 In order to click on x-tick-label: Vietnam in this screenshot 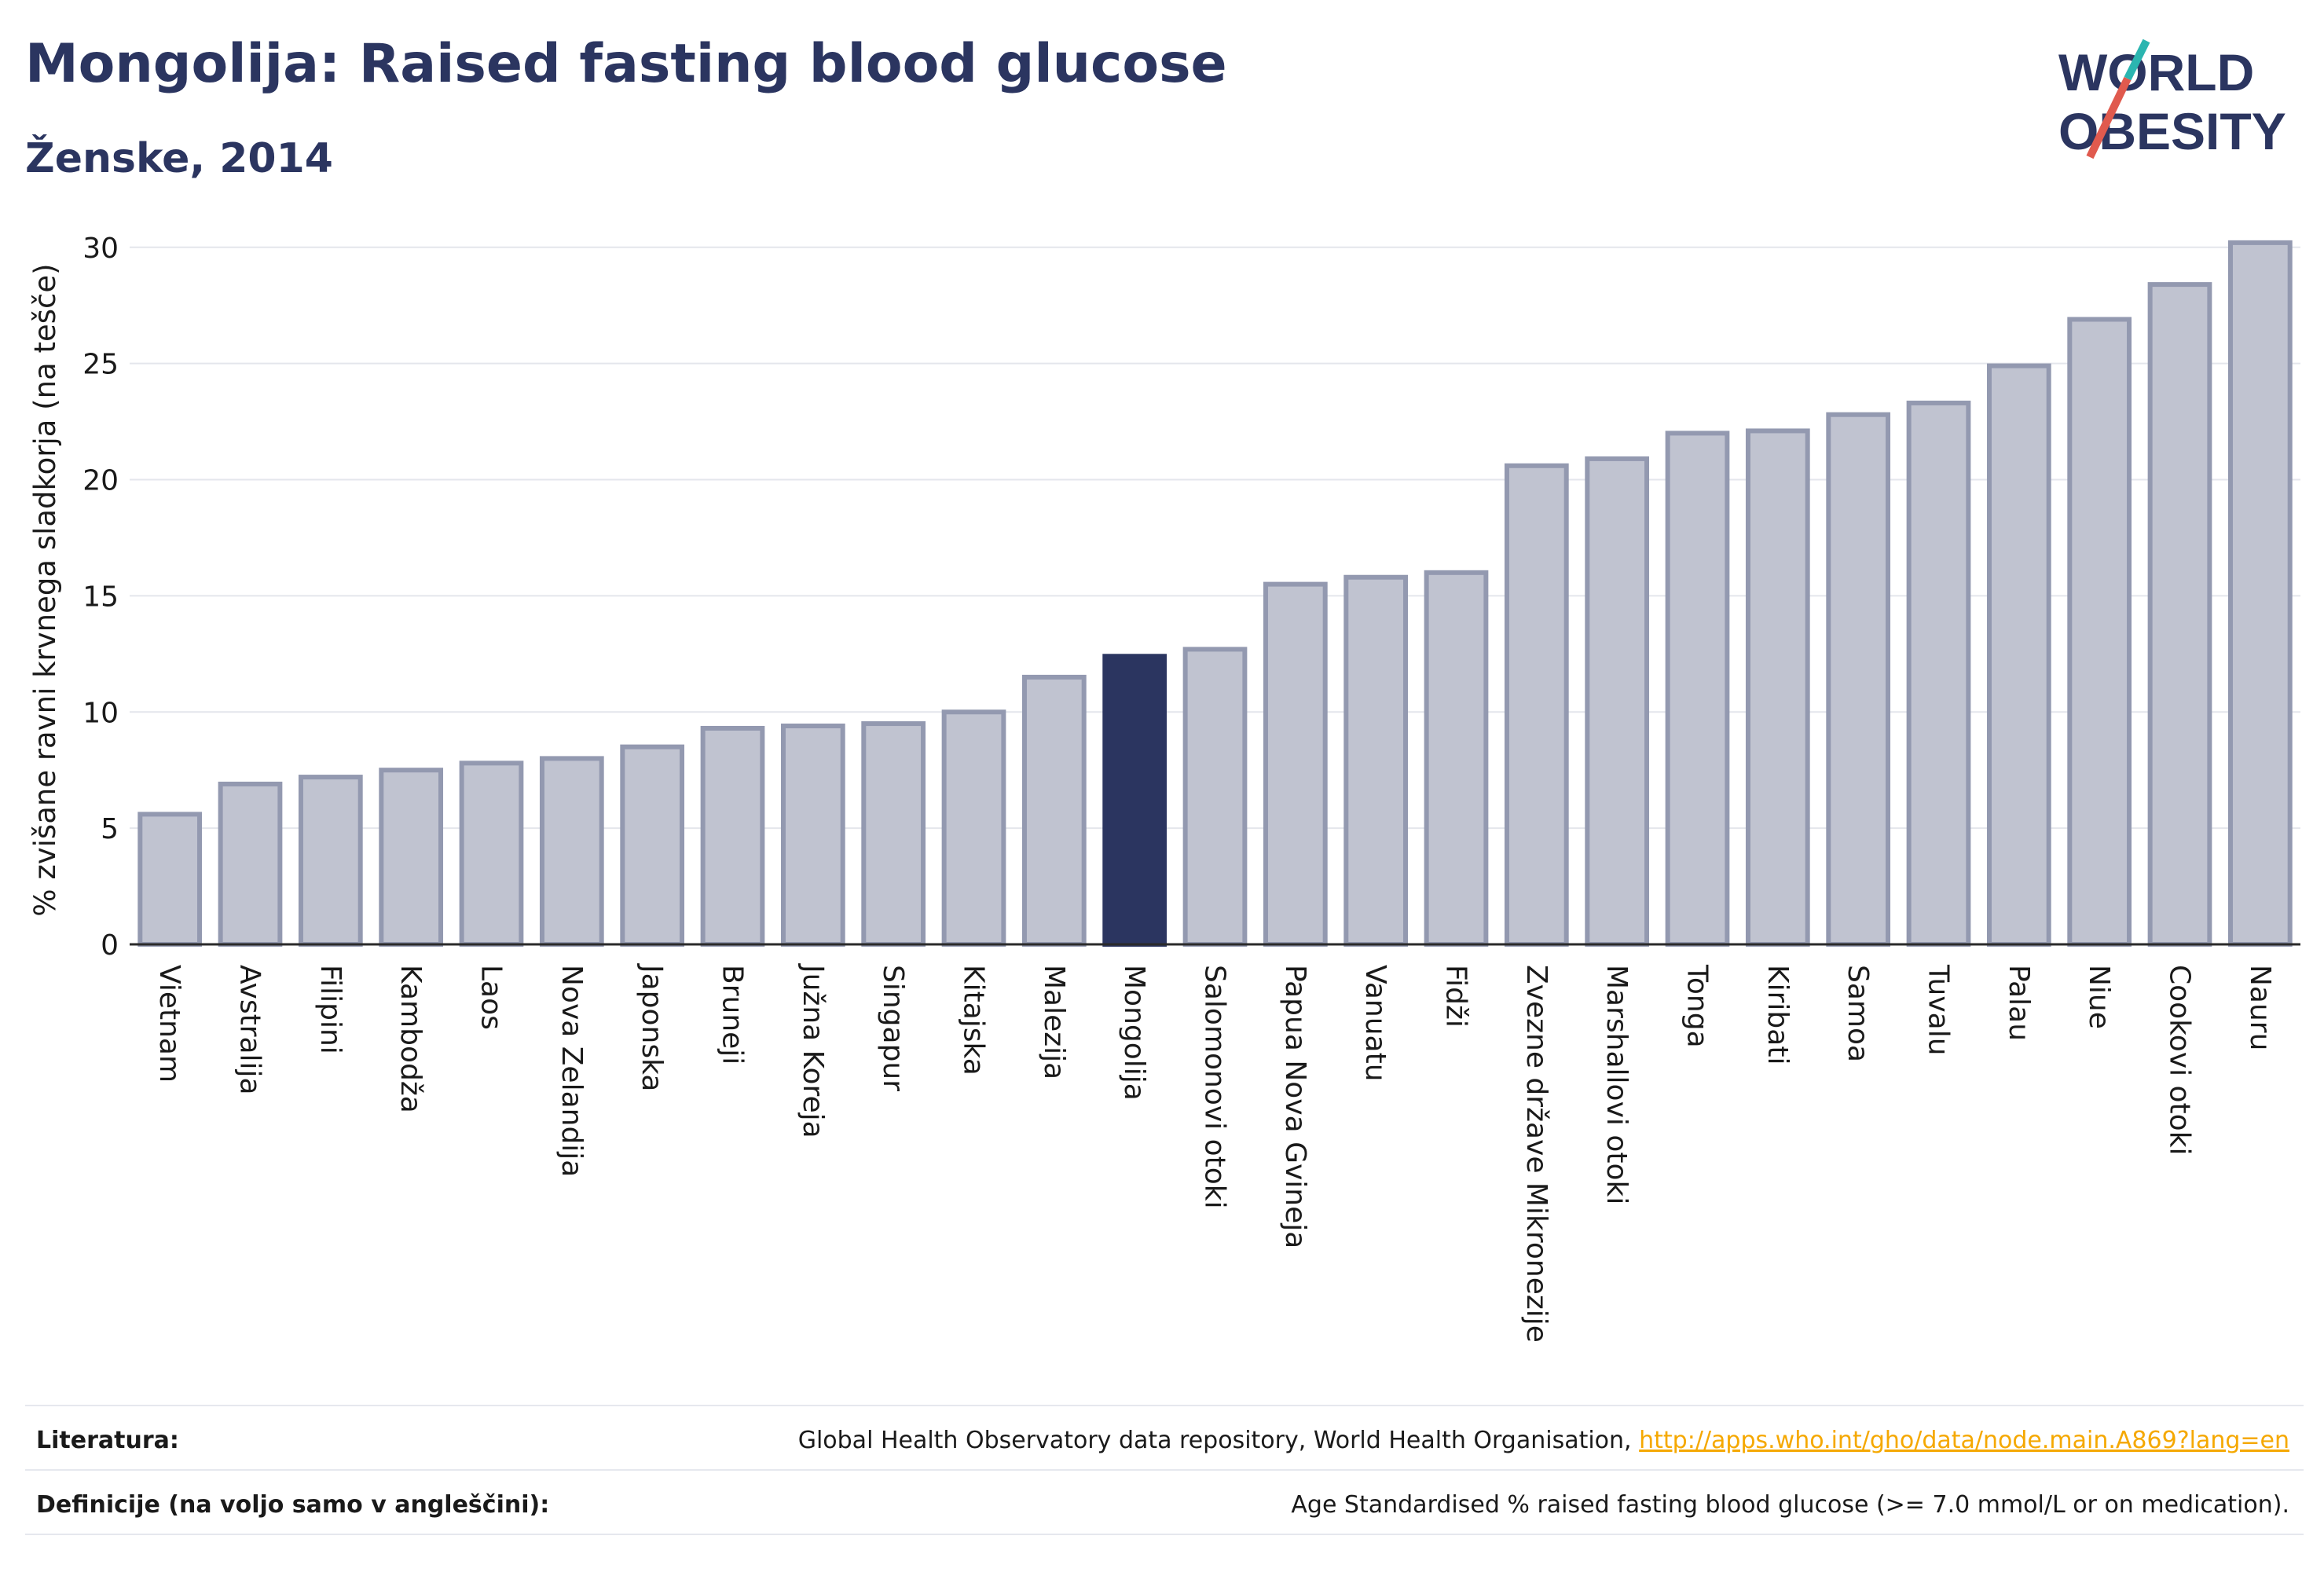, I will do `click(169, 1024)`.